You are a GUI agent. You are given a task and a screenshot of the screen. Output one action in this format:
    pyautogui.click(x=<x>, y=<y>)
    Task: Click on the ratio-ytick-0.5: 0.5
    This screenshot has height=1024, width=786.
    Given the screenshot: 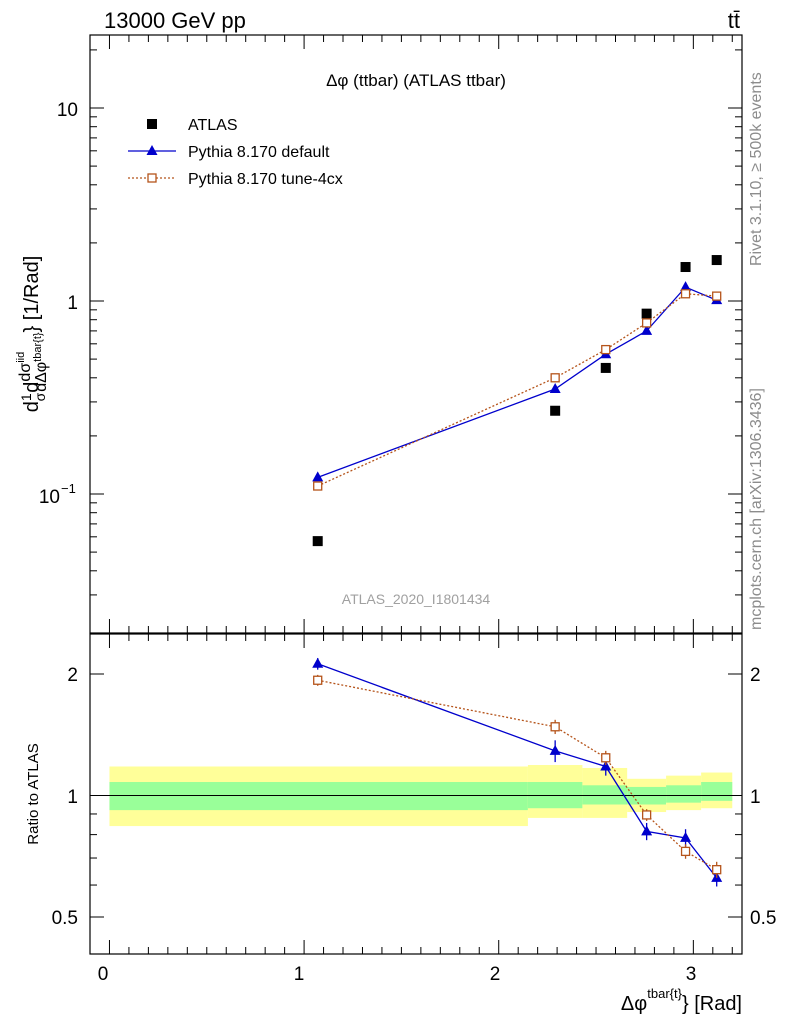 What is the action you would take?
    pyautogui.click(x=65, y=918)
    